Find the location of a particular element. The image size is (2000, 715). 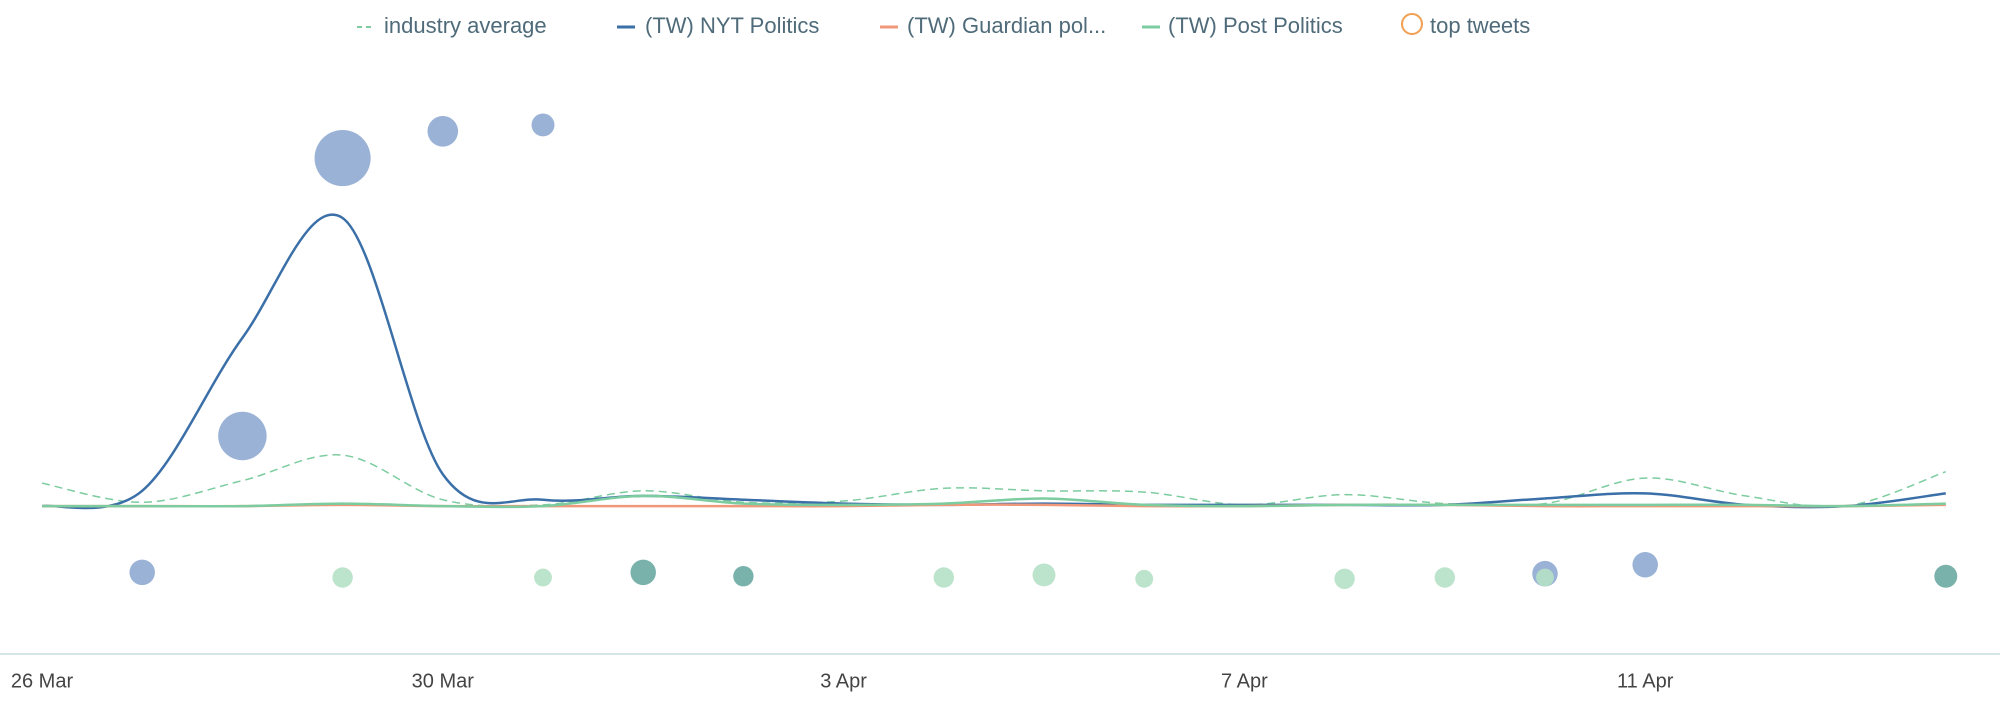

x-tick-label: 11 Apr is located at coordinates (1645, 681).